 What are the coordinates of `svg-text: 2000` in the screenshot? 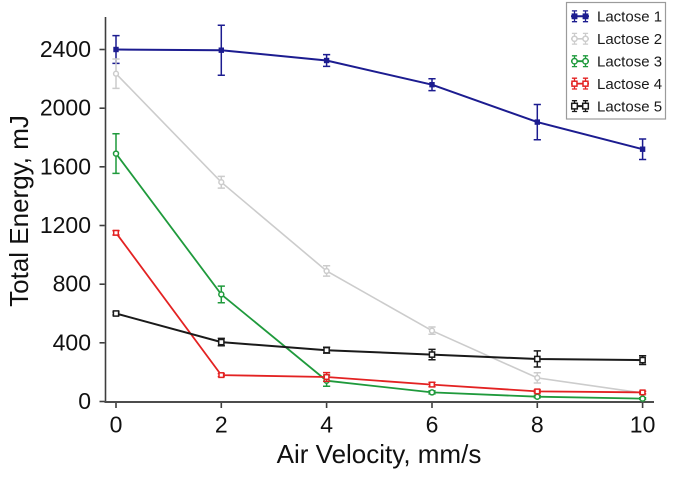 It's located at (65, 108).